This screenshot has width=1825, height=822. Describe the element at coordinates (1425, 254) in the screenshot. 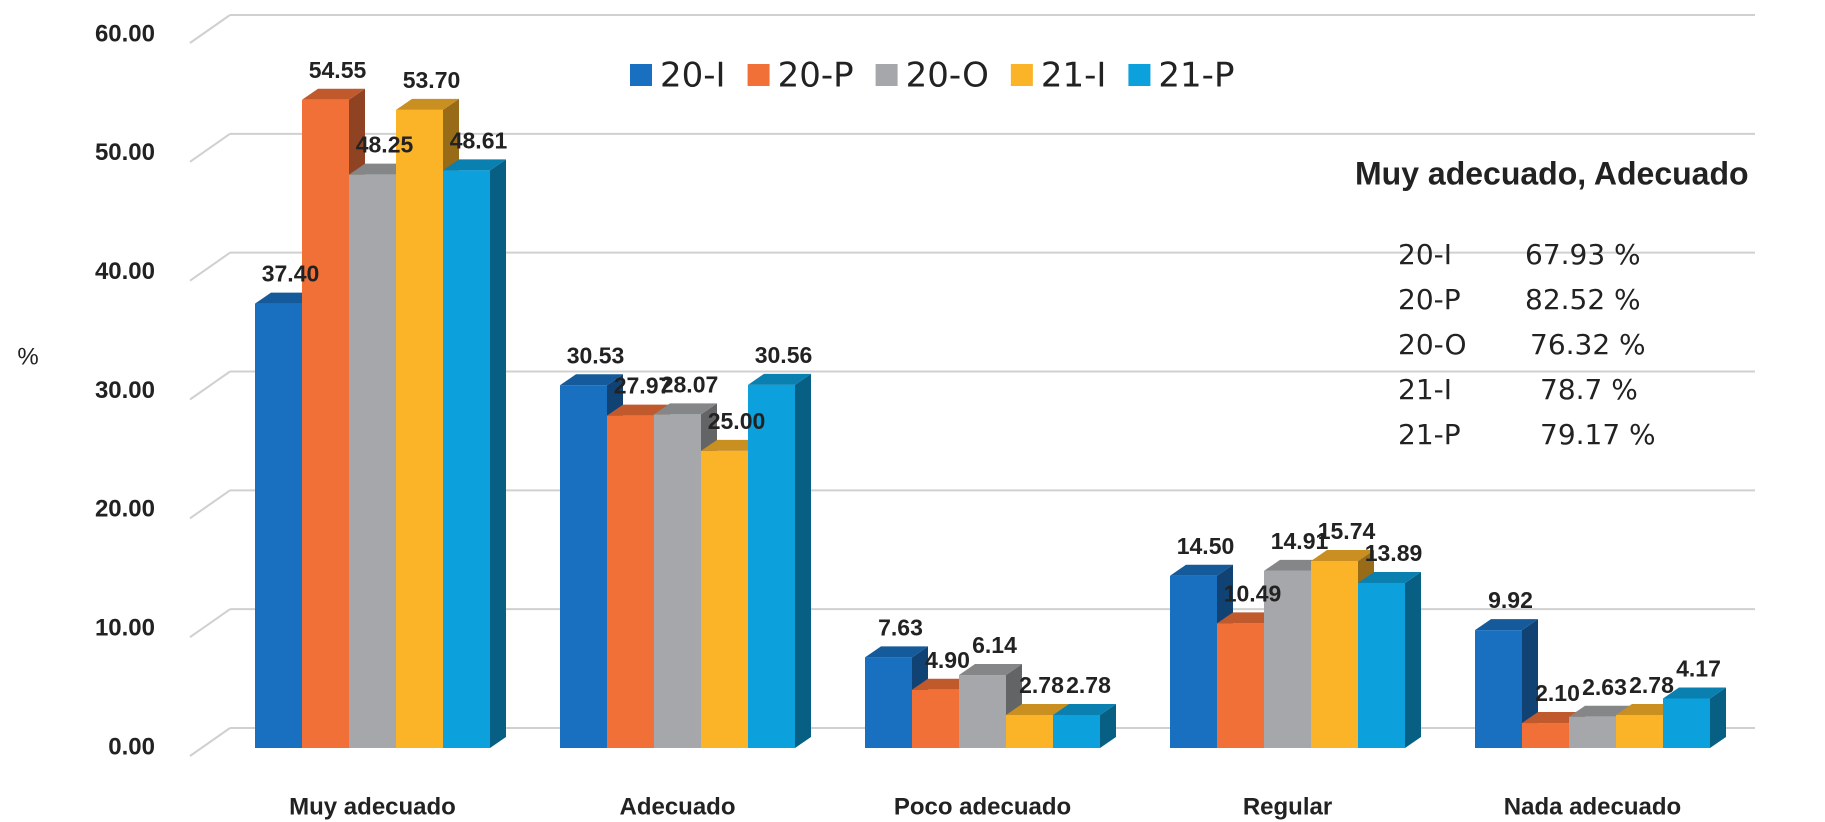

I see `annotation-key: 20-I` at that location.